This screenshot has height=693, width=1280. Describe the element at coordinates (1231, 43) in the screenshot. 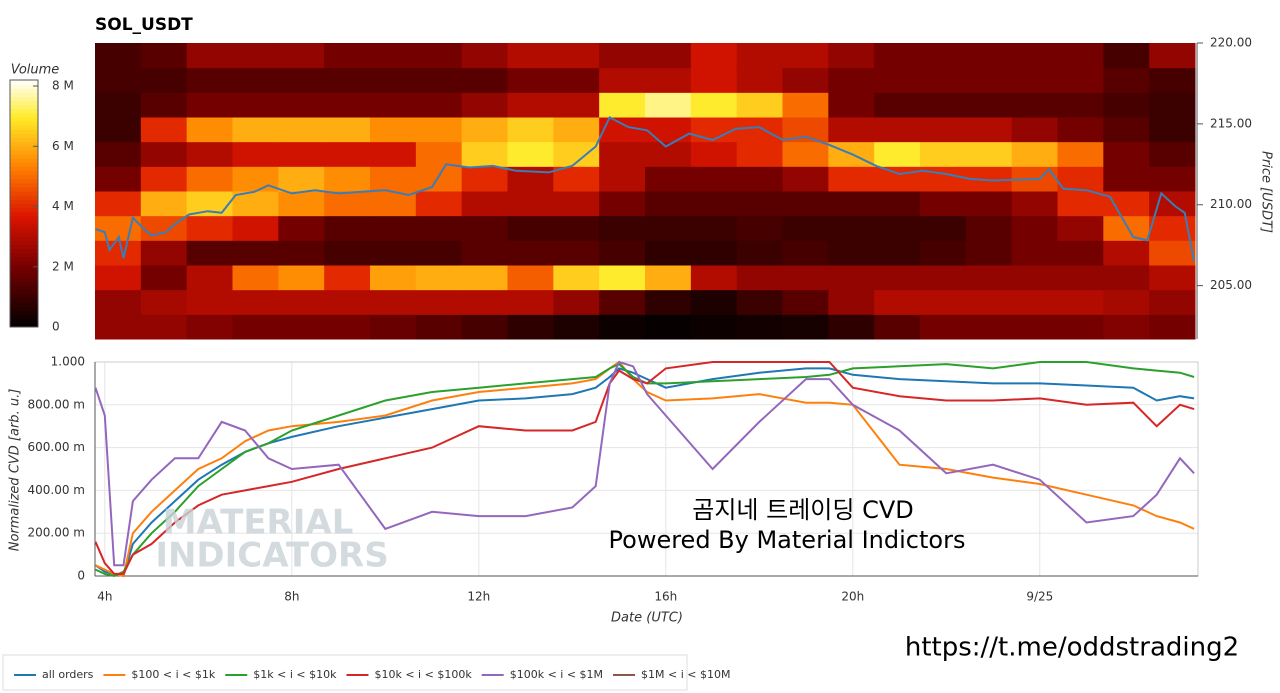

I see `y2-tick-label: 220.00` at that location.